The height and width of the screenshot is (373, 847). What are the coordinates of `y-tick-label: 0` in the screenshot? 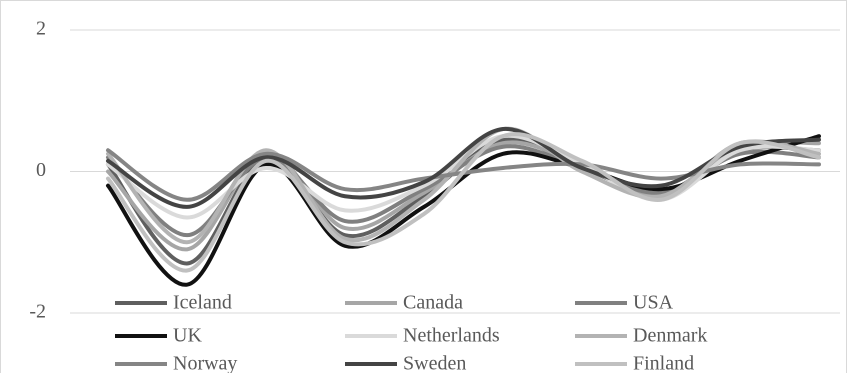 It's located at (41, 170).